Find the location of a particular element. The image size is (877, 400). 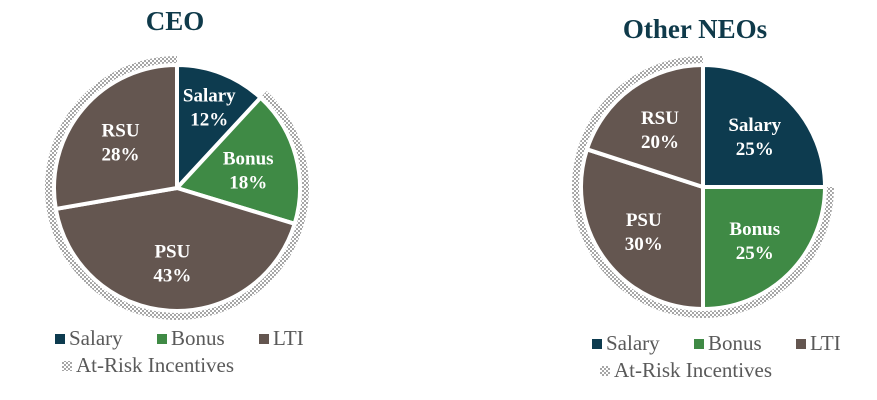

slice-value-label: 28% is located at coordinates (121, 154).